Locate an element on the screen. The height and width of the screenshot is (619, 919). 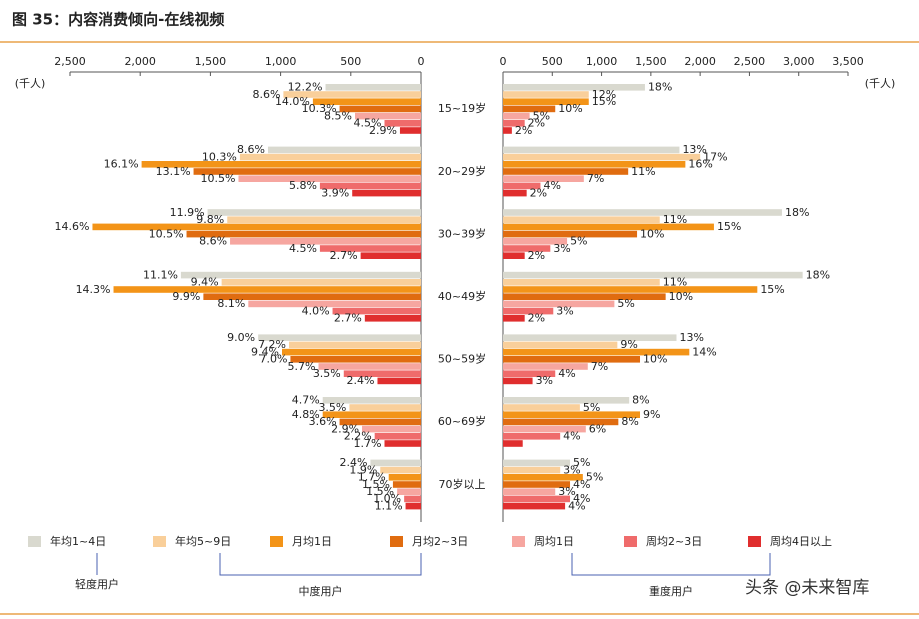
x-tick-label: 3,000 is located at coordinates (799, 61).